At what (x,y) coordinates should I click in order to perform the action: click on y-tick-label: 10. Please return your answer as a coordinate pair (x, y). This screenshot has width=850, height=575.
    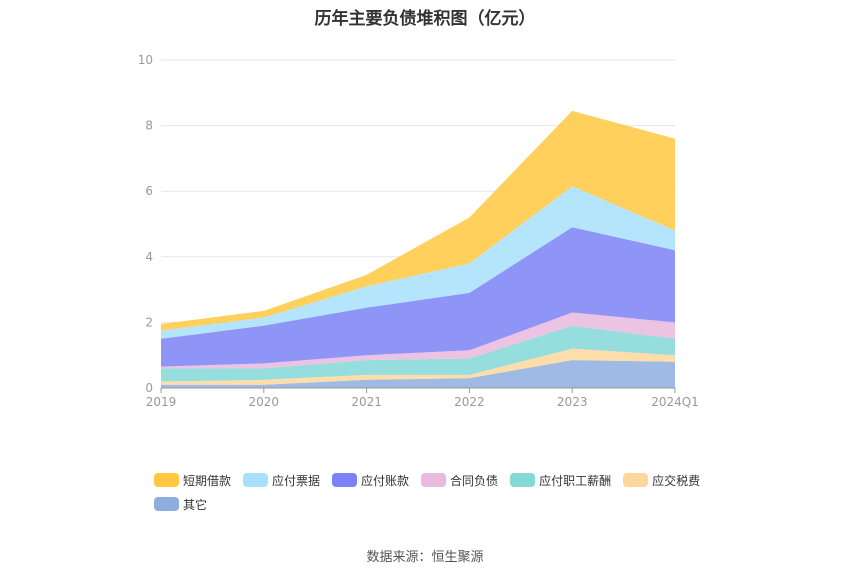
    Looking at the image, I should click on (145, 60).